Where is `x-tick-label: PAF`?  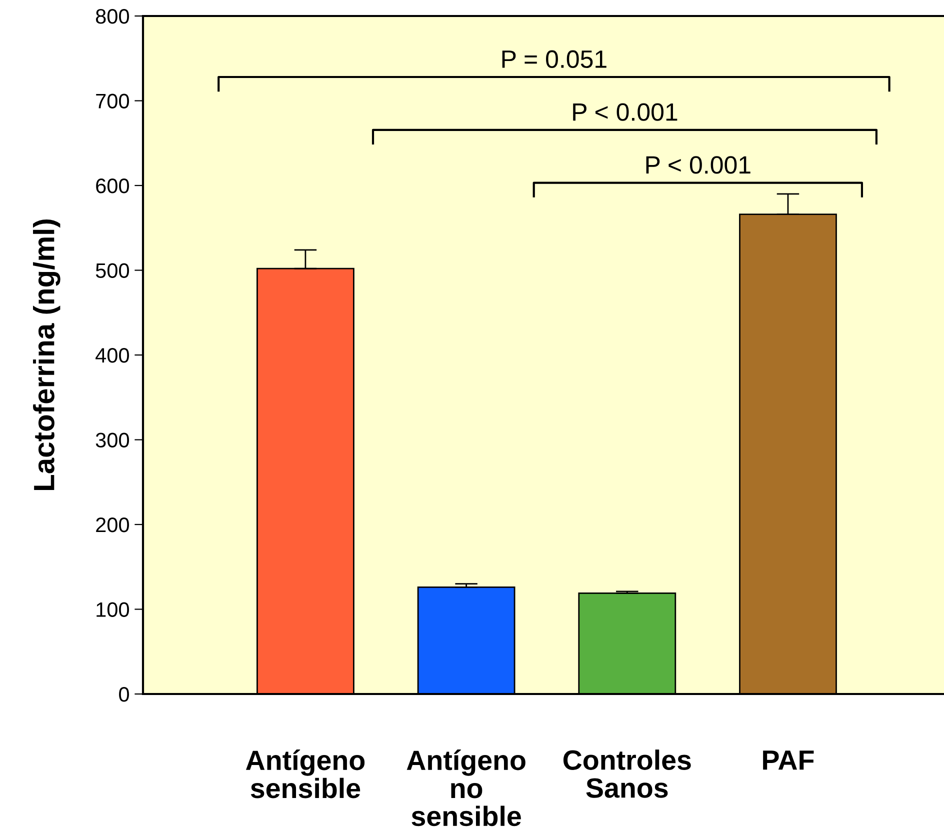 x-tick-label: PAF is located at coordinates (788, 760).